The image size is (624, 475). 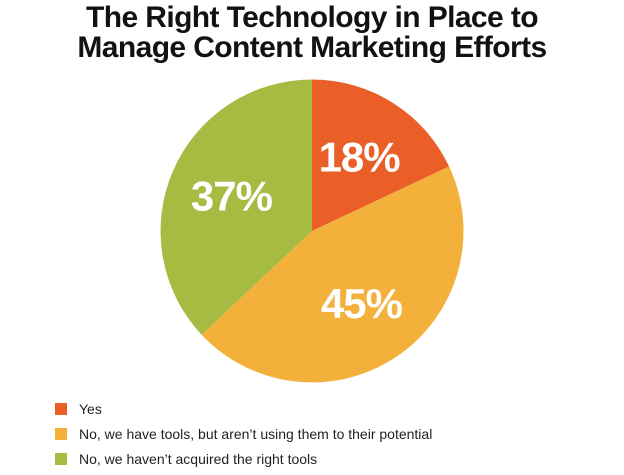 What do you see at coordinates (362, 303) in the screenshot?
I see `slice-value-label-2: 45%` at bounding box center [362, 303].